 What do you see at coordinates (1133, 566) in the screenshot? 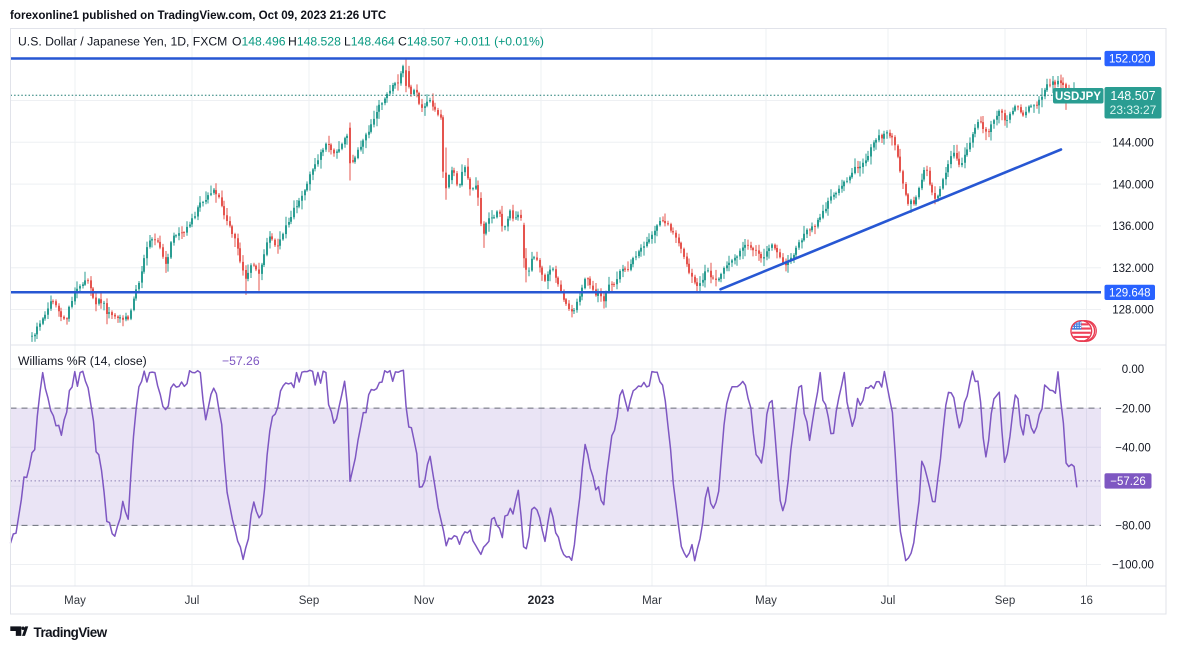
I see `svg-text: −100.00` at bounding box center [1133, 566].